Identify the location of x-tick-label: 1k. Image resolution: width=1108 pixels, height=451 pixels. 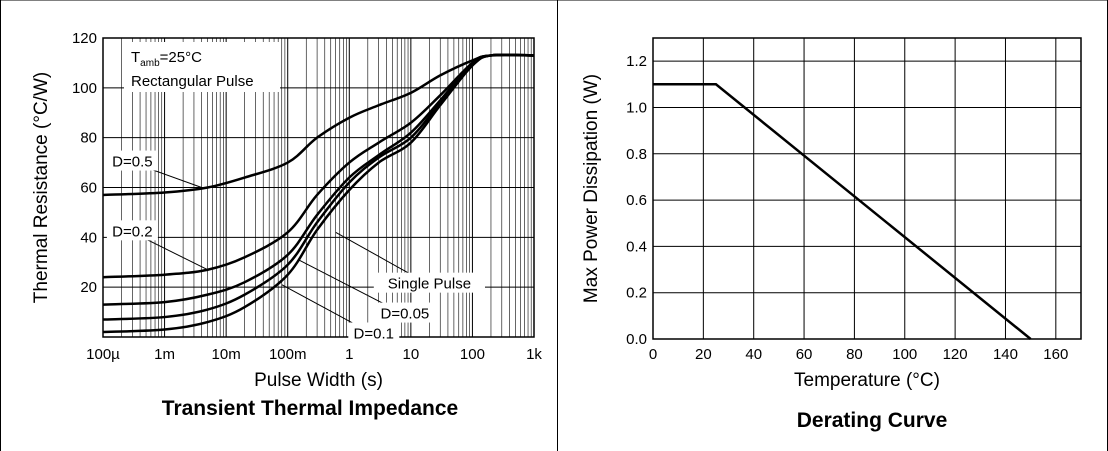
(534, 354).